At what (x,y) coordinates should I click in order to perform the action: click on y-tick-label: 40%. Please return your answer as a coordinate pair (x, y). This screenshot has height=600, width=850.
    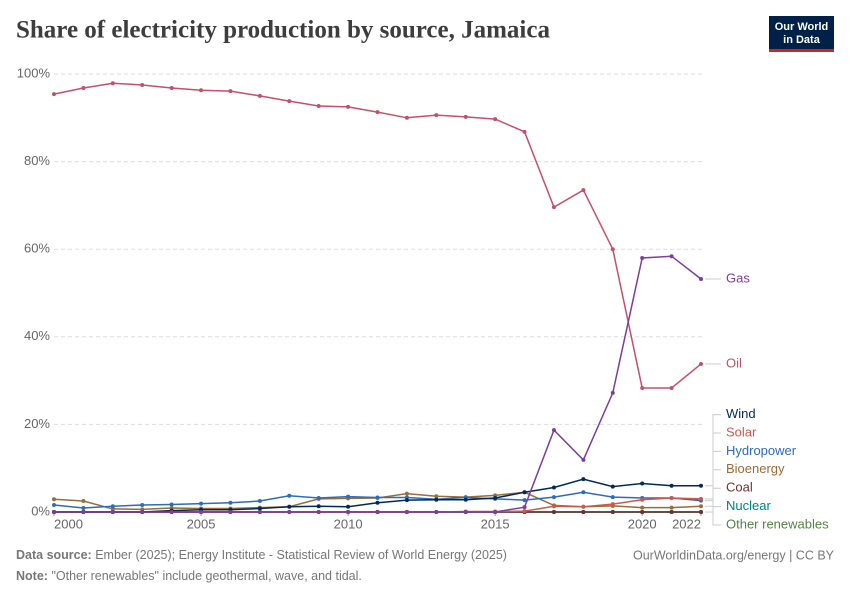
    Looking at the image, I should click on (37, 335).